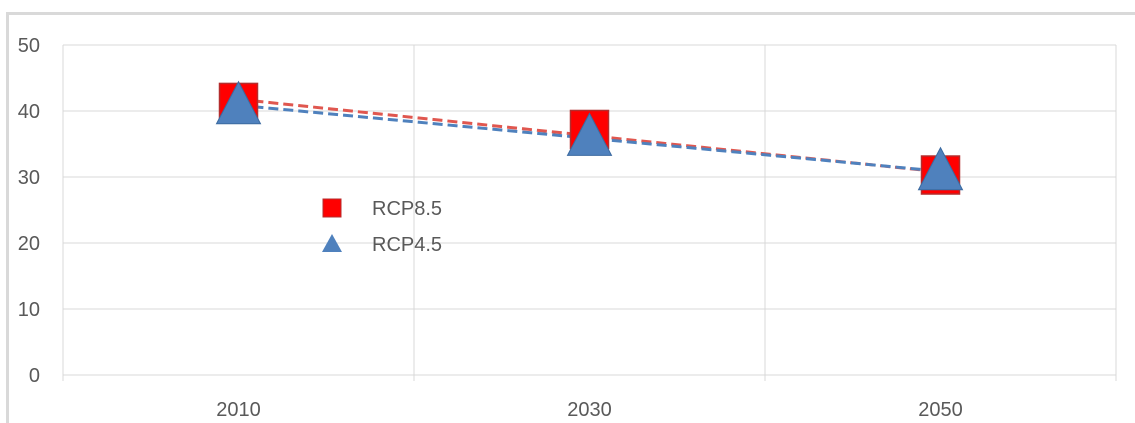 The width and height of the screenshot is (1135, 423). What do you see at coordinates (332, 208) in the screenshot?
I see `legend-square-icon` at bounding box center [332, 208].